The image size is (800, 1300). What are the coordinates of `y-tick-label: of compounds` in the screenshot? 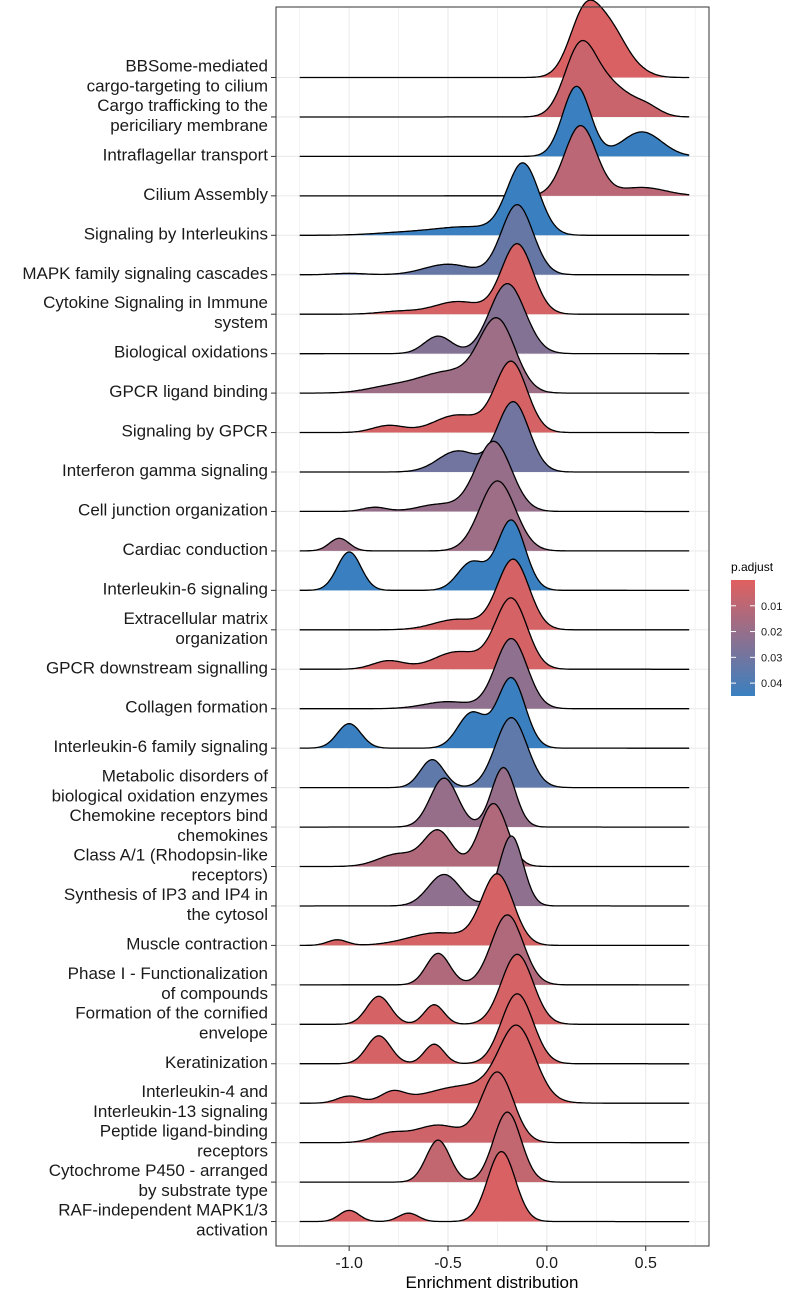 It's located at (214, 993).